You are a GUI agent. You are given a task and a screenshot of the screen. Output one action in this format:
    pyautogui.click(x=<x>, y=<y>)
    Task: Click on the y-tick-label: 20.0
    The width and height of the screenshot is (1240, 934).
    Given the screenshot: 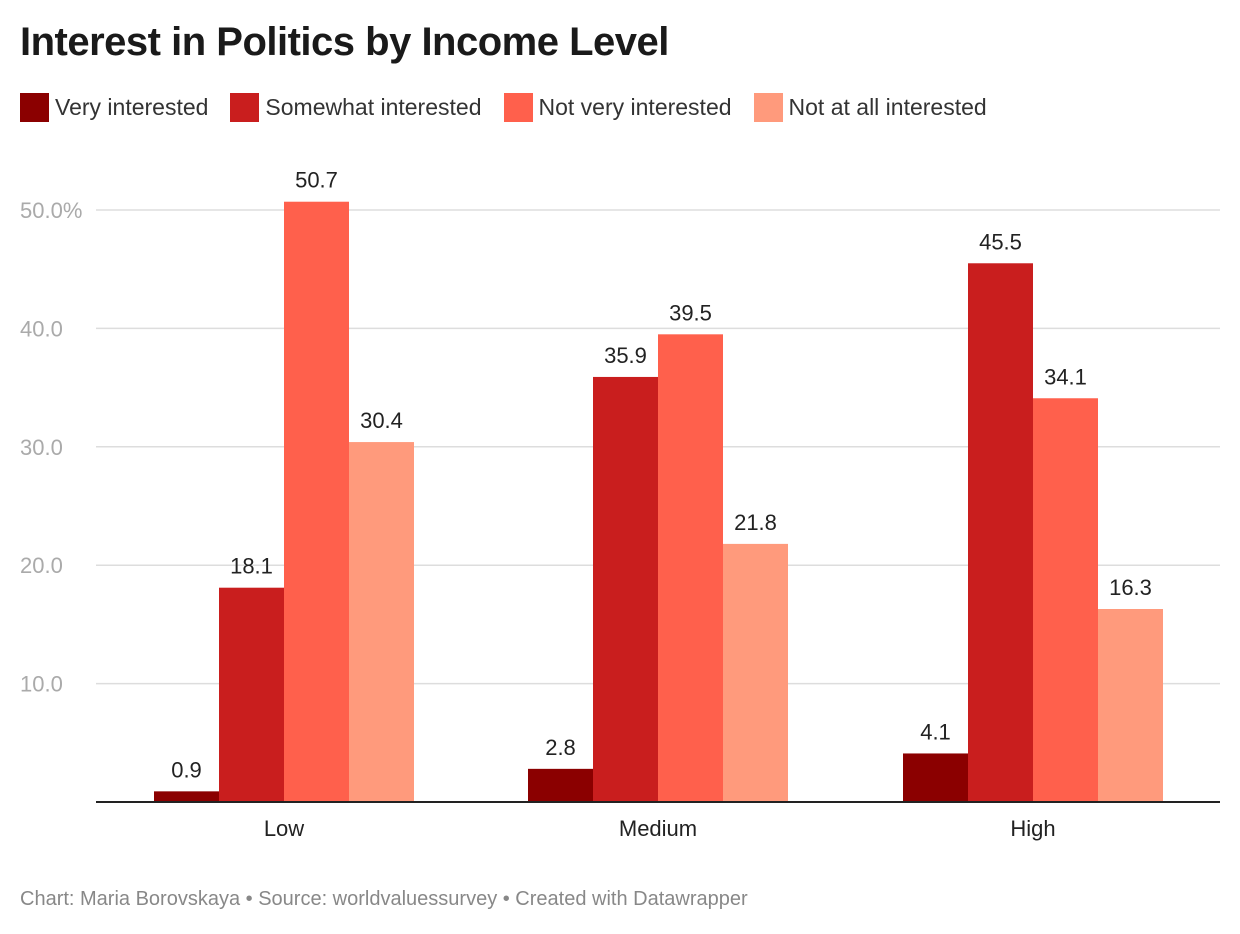 What is the action you would take?
    pyautogui.click(x=41, y=565)
    